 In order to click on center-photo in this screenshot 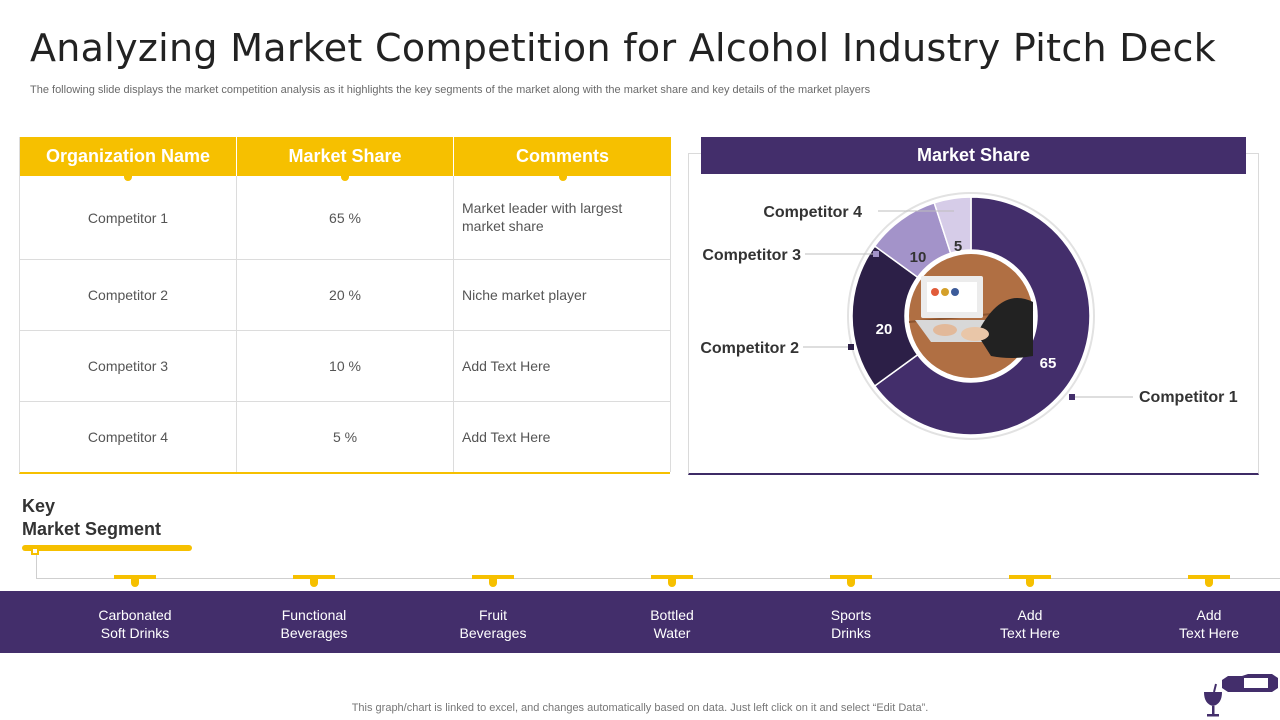, I will do `click(971, 316)`.